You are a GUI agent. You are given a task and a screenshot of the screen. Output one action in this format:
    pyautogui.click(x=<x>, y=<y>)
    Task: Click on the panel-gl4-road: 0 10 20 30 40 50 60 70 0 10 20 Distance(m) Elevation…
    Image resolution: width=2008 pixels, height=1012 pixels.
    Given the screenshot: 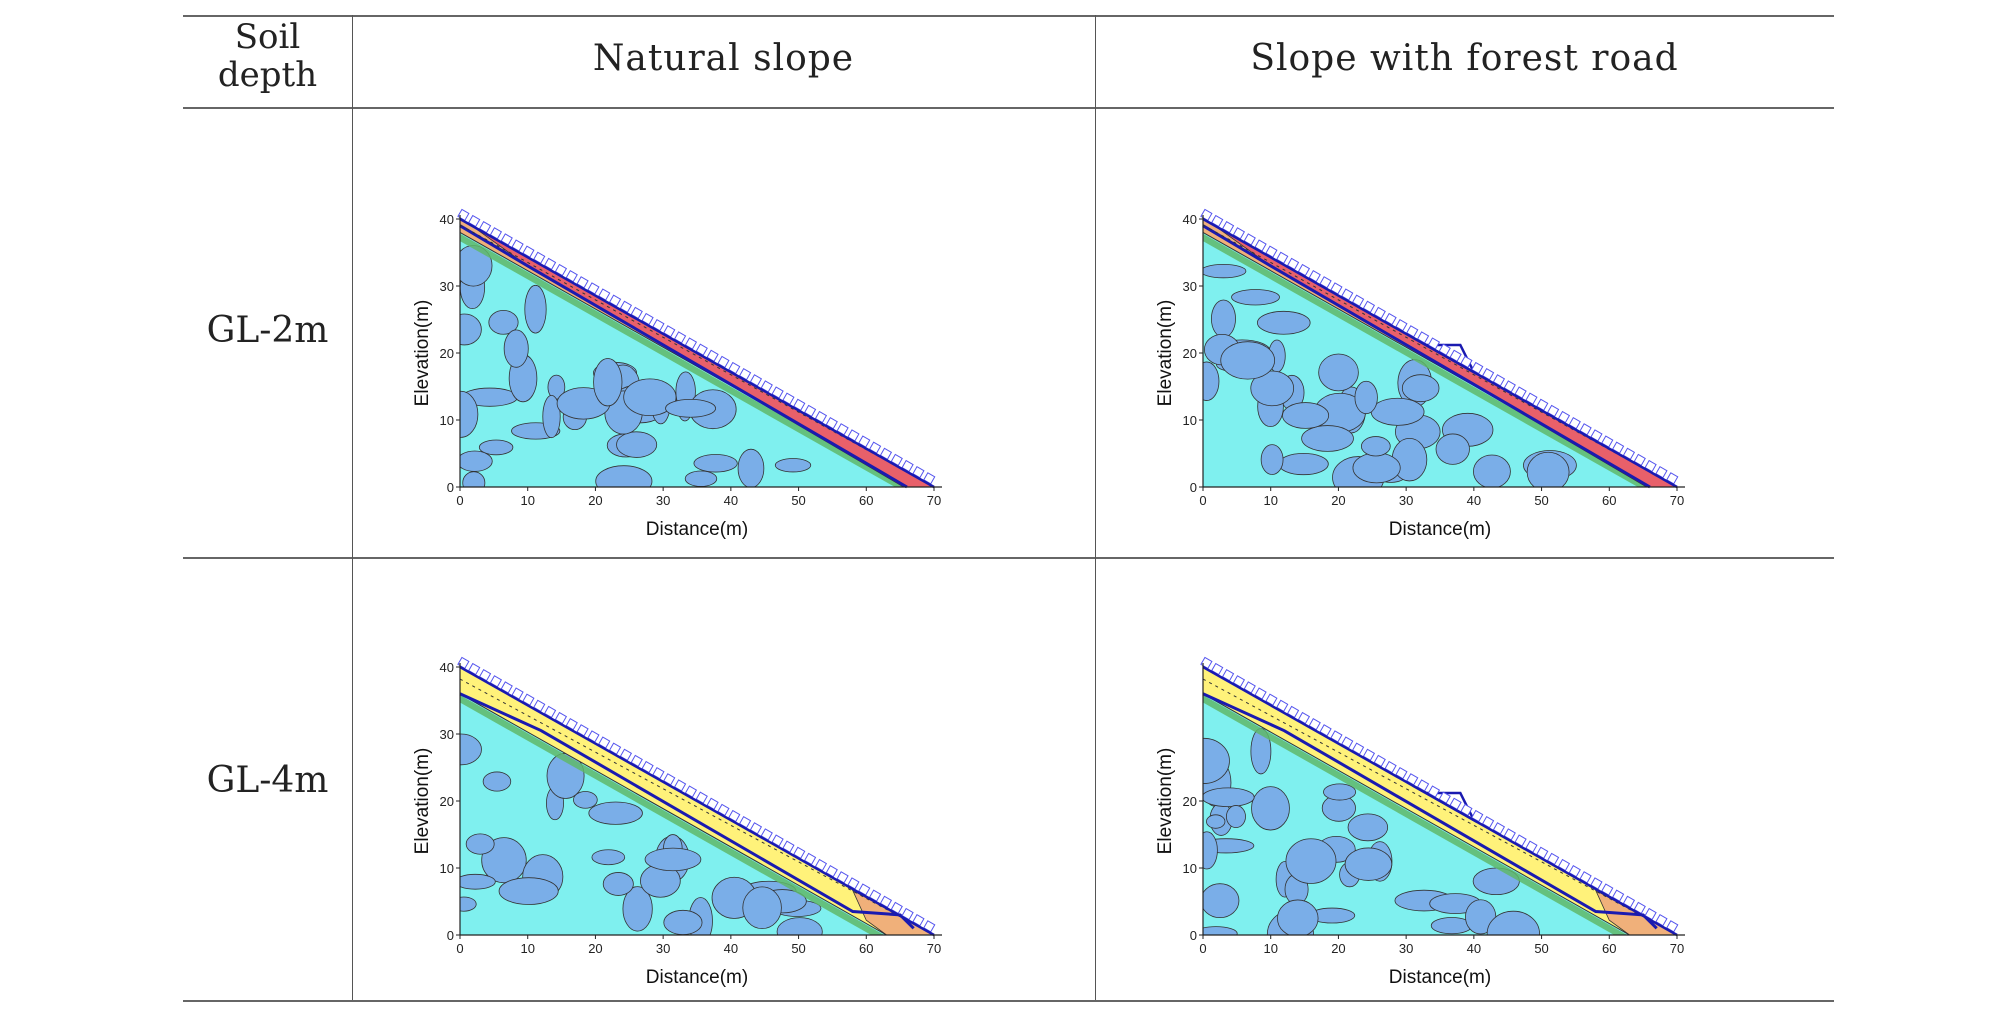 What is the action you would take?
    pyautogui.click(x=1420, y=822)
    